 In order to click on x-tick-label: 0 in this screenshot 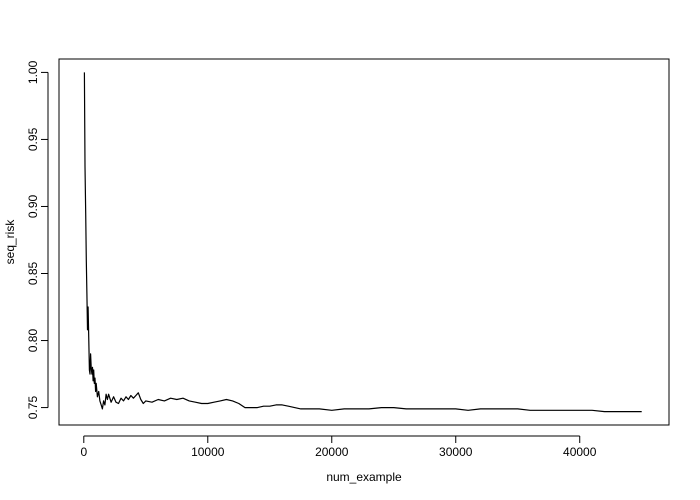, I will do `click(83, 452)`.